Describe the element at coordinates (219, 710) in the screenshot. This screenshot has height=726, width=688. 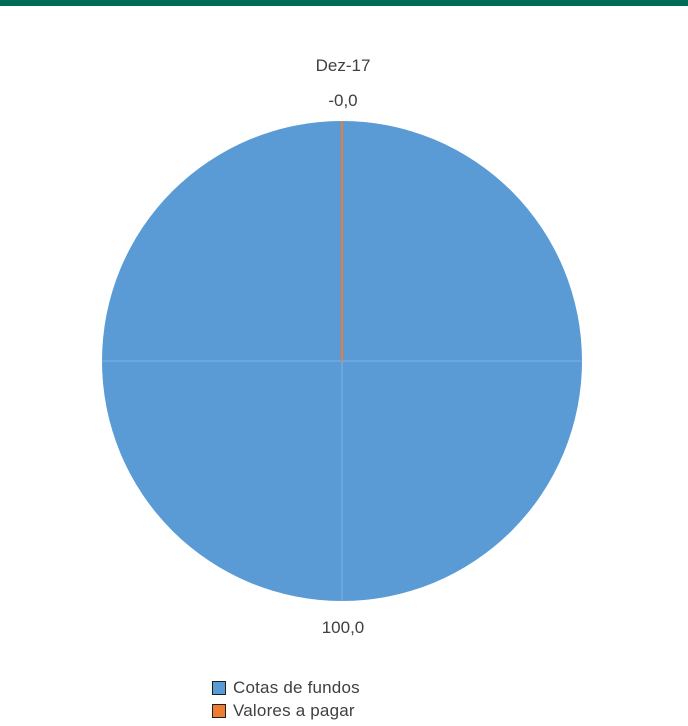
I see `legend-swatch-valores-a-pagar` at that location.